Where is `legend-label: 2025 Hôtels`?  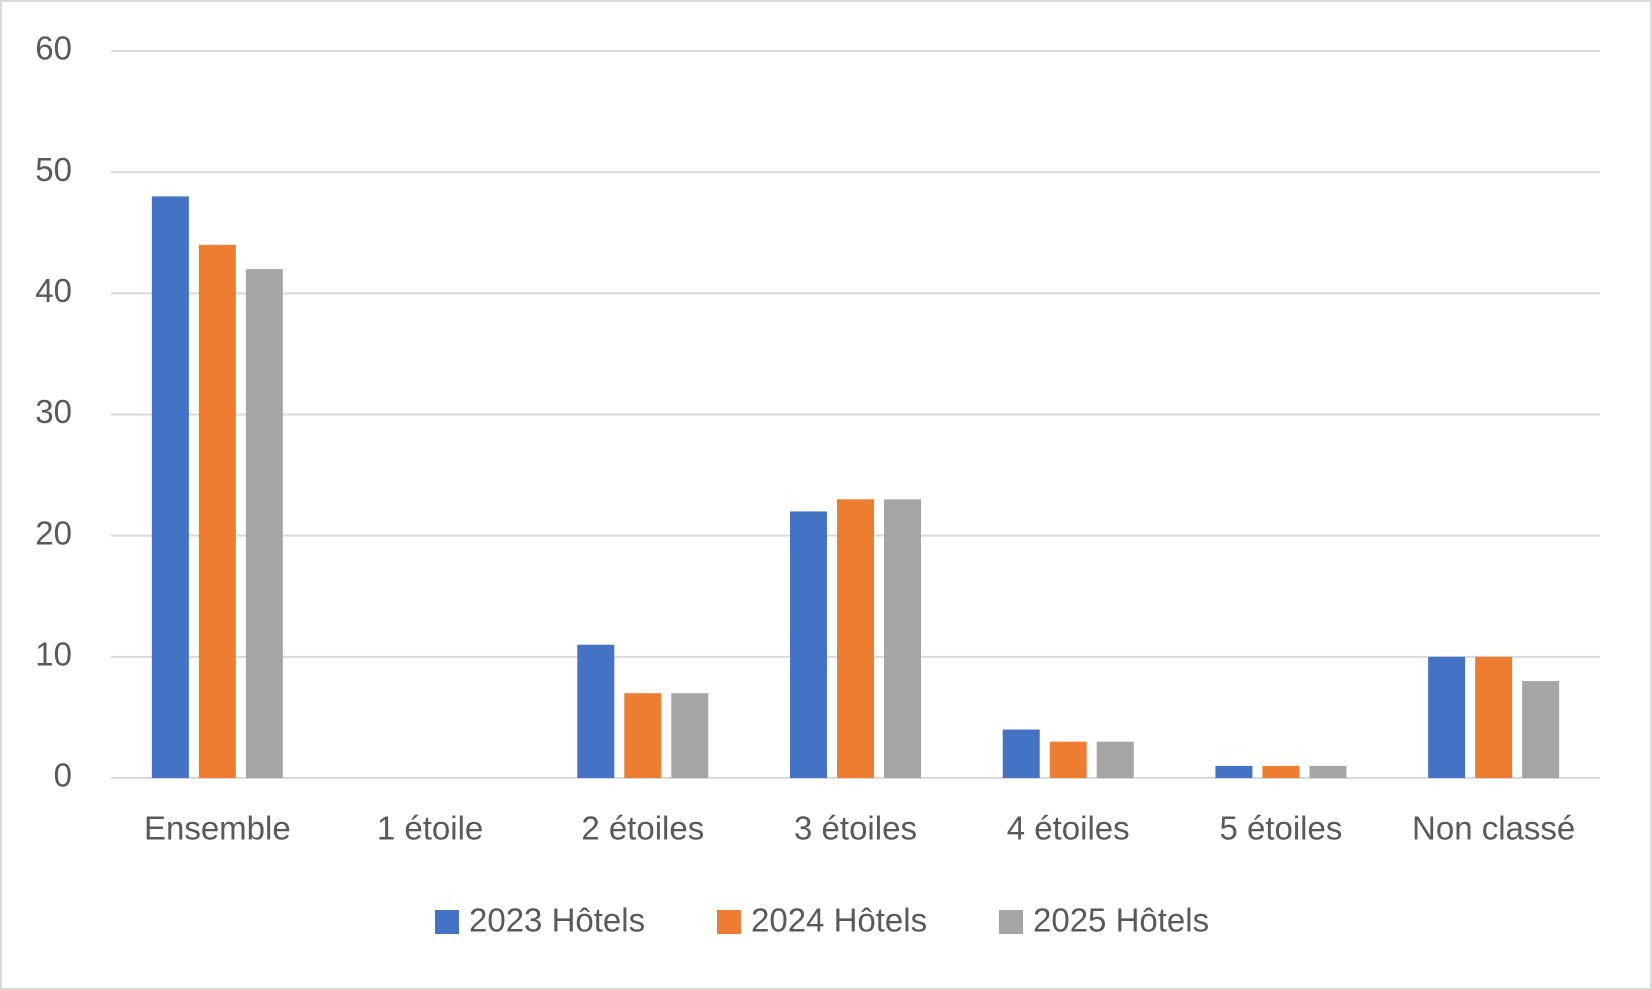 legend-label: 2025 Hôtels is located at coordinates (1121, 920).